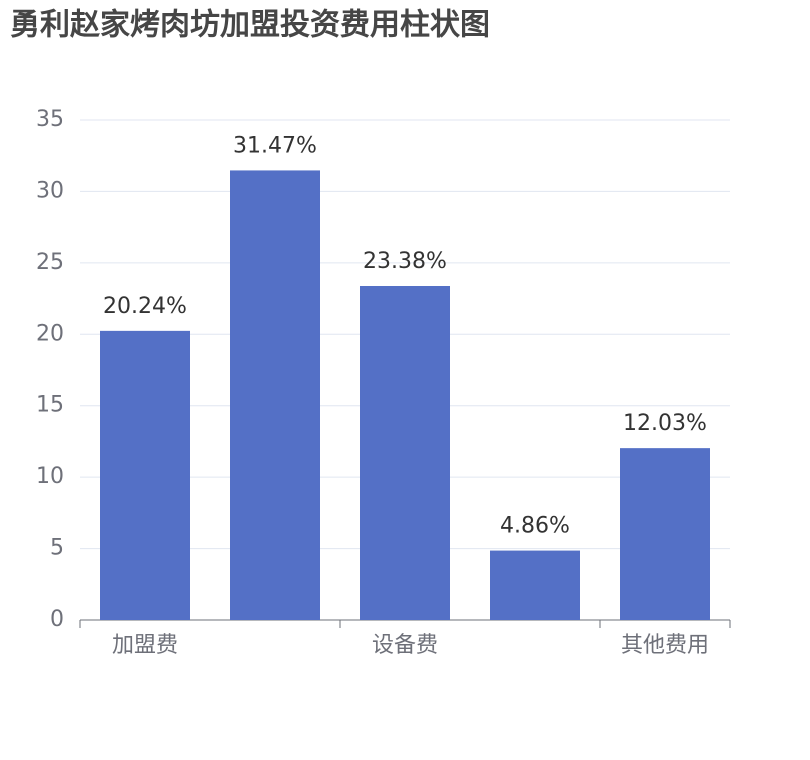 The height and width of the screenshot is (760, 810). I want to click on y-tick-label: 25, so click(50, 262).